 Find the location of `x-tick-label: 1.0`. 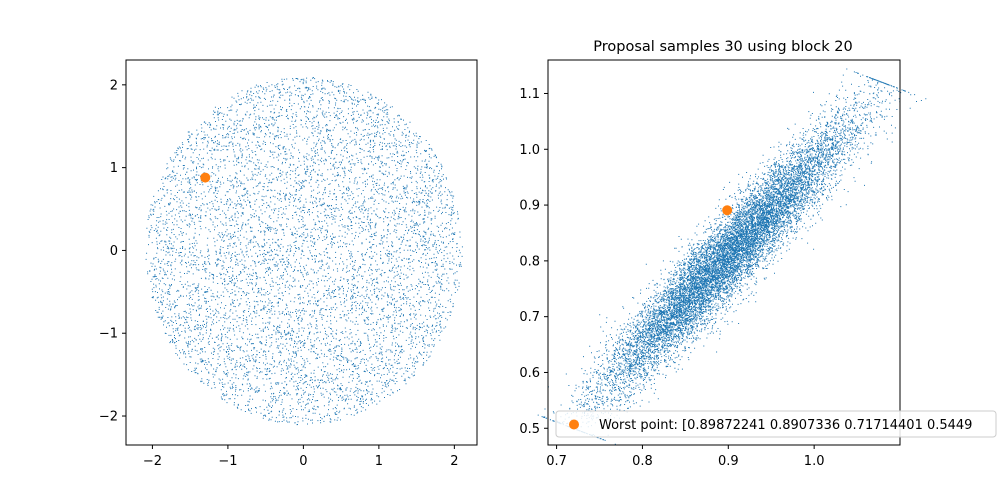

x-tick-label: 1.0 is located at coordinates (814, 461).